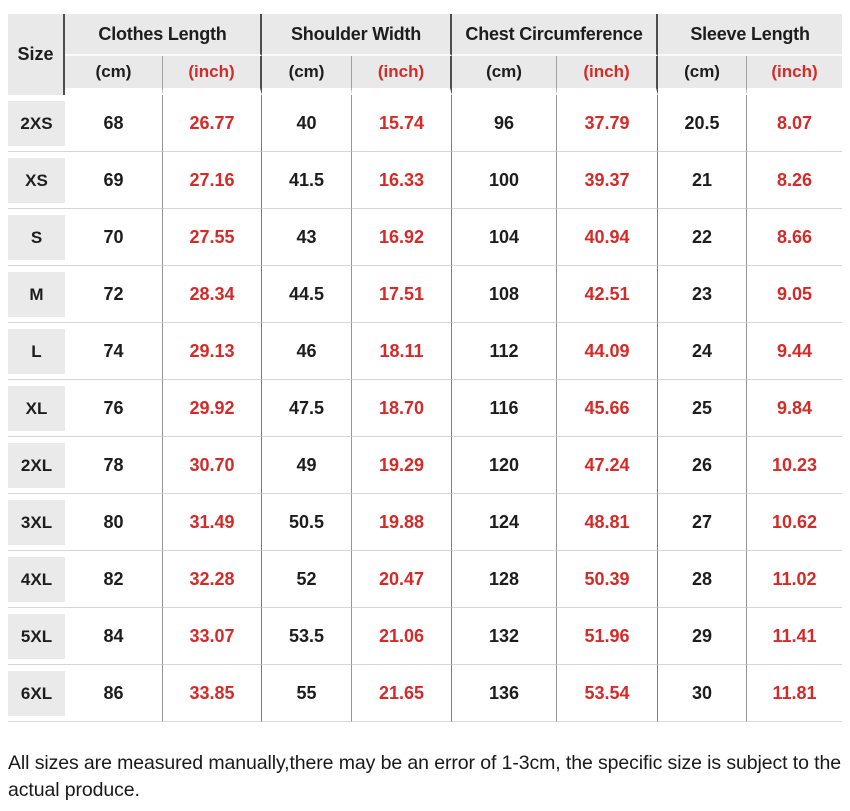 This screenshot has width=850, height=811. What do you see at coordinates (213, 693) in the screenshot?
I see `value-cell: 33.85` at bounding box center [213, 693].